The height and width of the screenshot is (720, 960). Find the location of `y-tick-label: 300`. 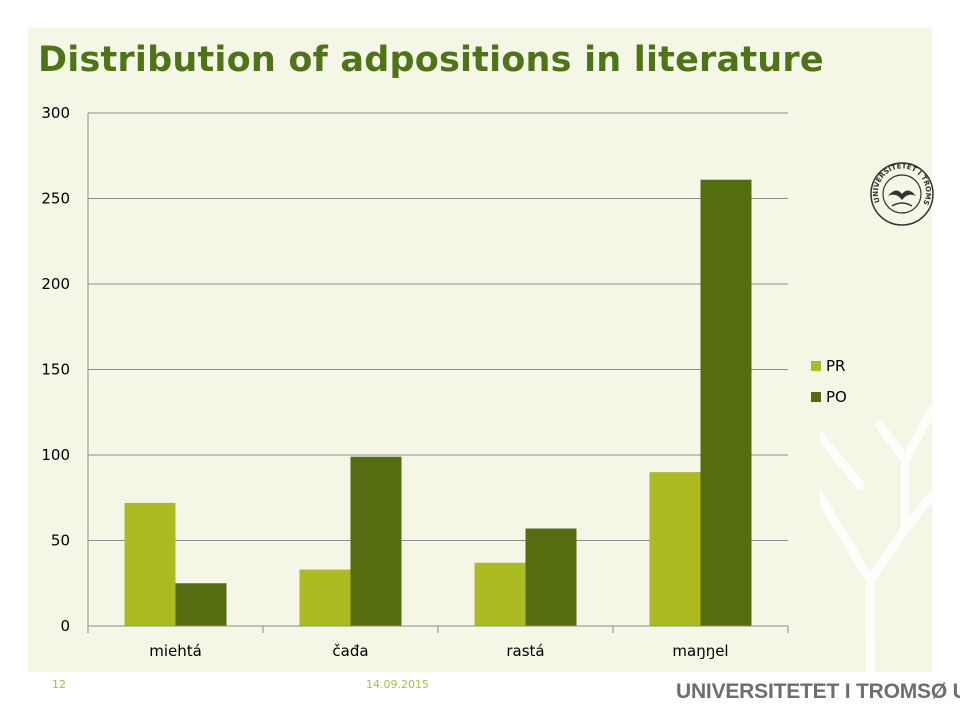

y-tick-label: 300 is located at coordinates (55, 113).